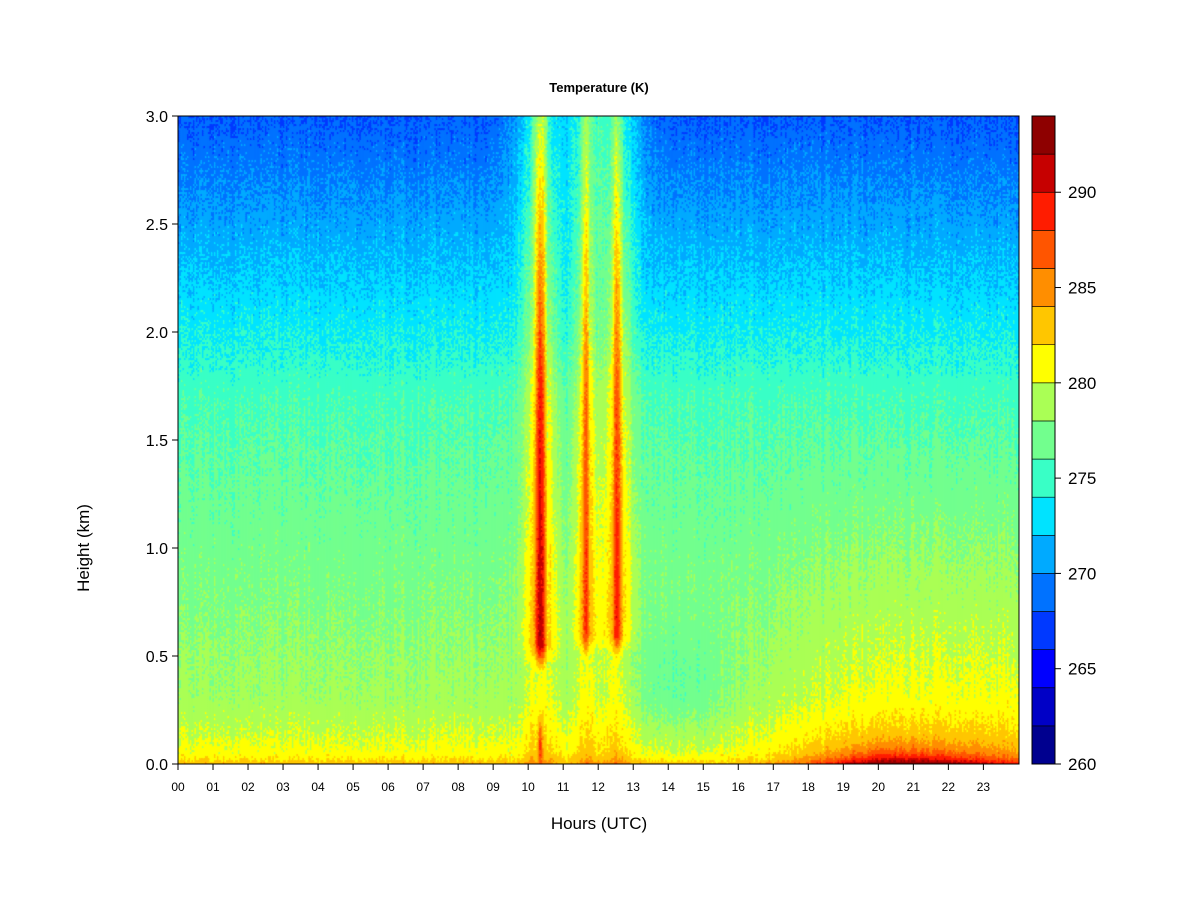 The image size is (1200, 900). I want to click on y-tick-label: 3.0, so click(157, 117).